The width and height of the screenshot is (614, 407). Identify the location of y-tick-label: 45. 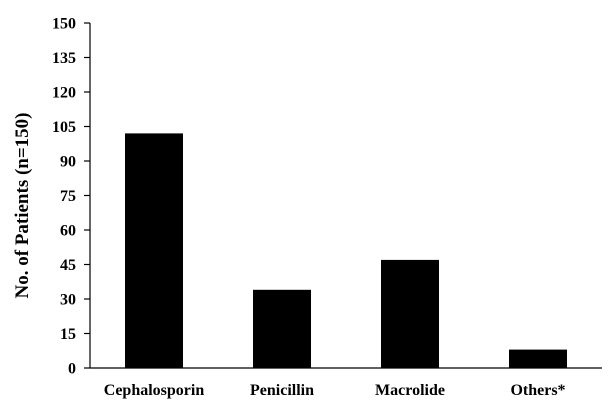
(68, 265).